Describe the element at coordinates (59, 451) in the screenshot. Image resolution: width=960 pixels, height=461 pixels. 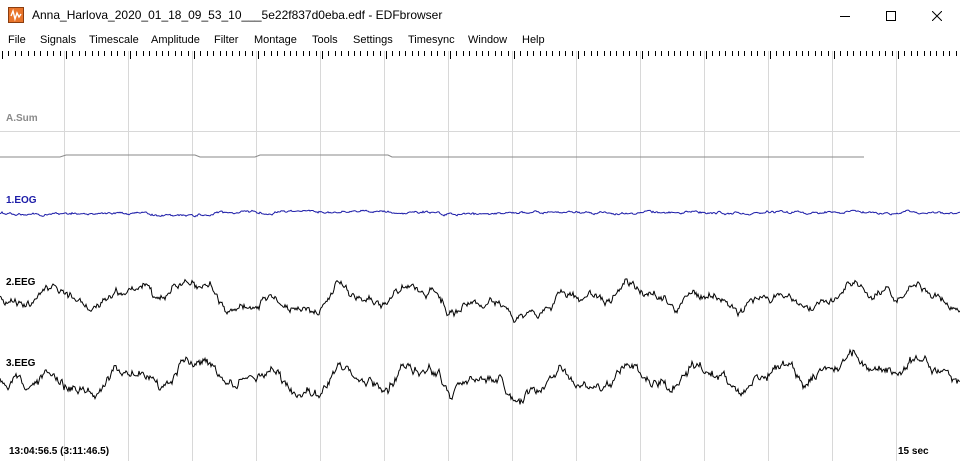
I see `time-position-readout: 13:04:56.5 (3:11:46.5)` at that location.